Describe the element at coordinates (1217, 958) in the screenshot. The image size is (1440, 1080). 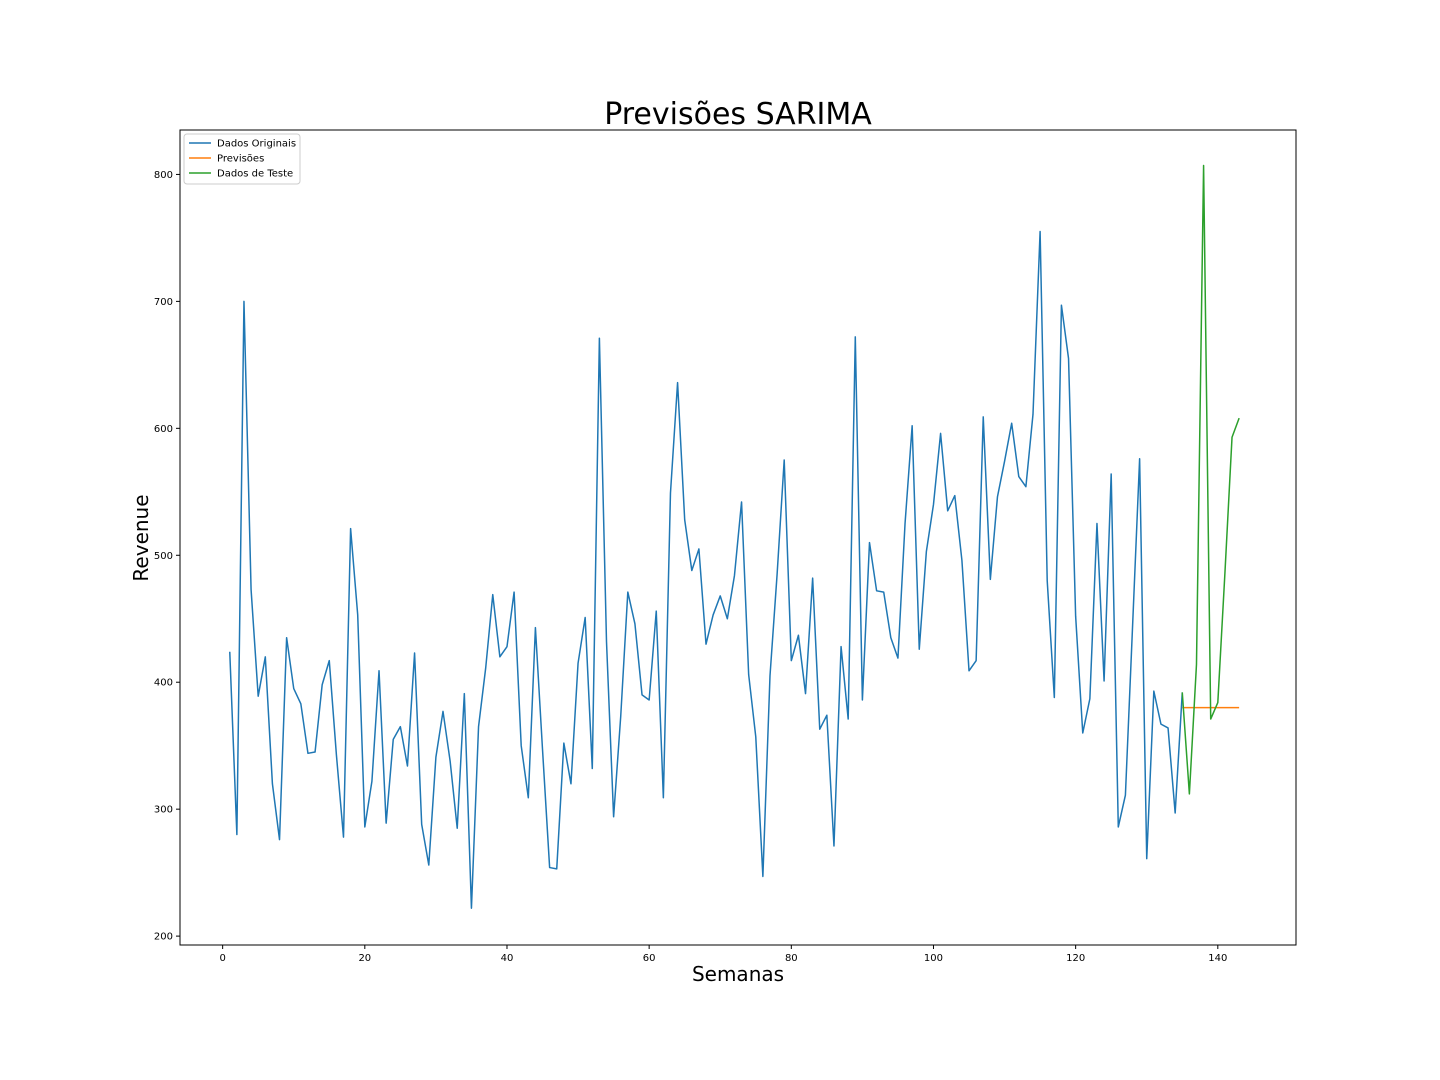
I see `x-tick-label: 140` at that location.